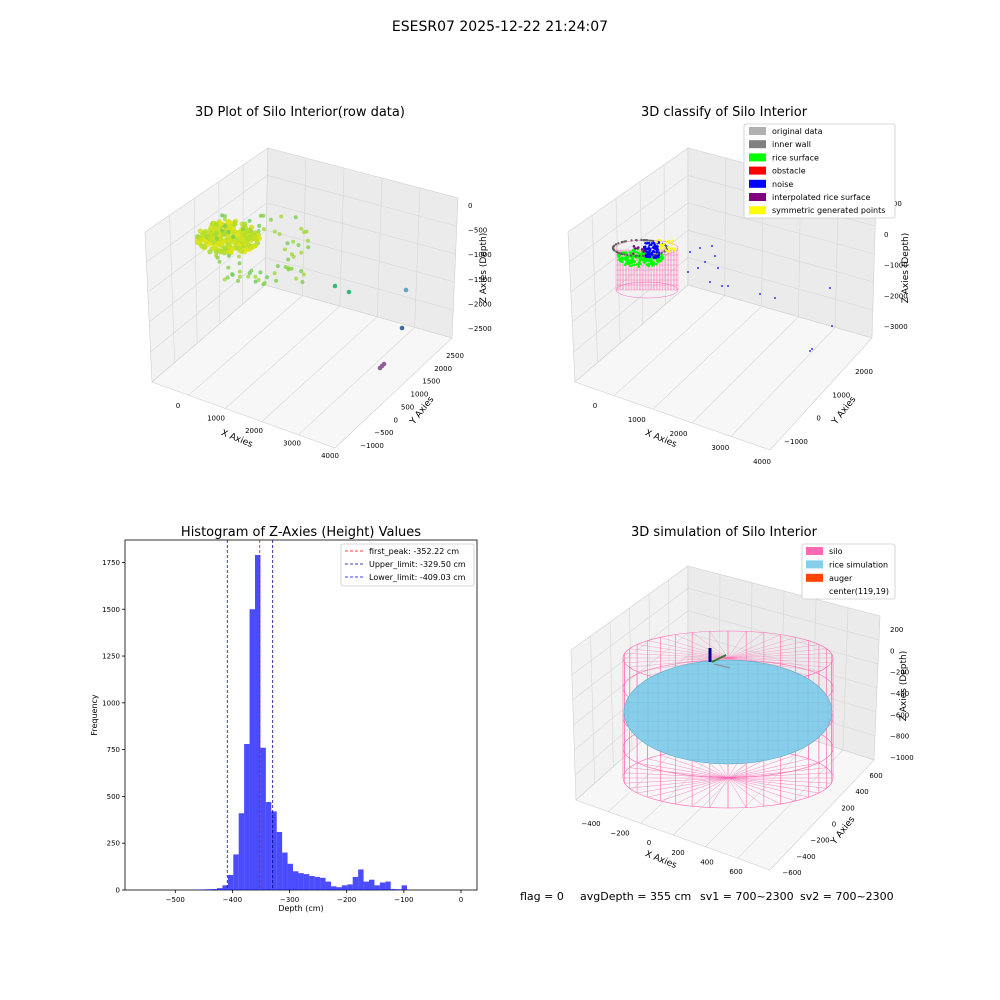 This screenshot has width=1000, height=1000. Describe the element at coordinates (836, 551) in the screenshot. I see `sim-legend-label: silo` at that location.